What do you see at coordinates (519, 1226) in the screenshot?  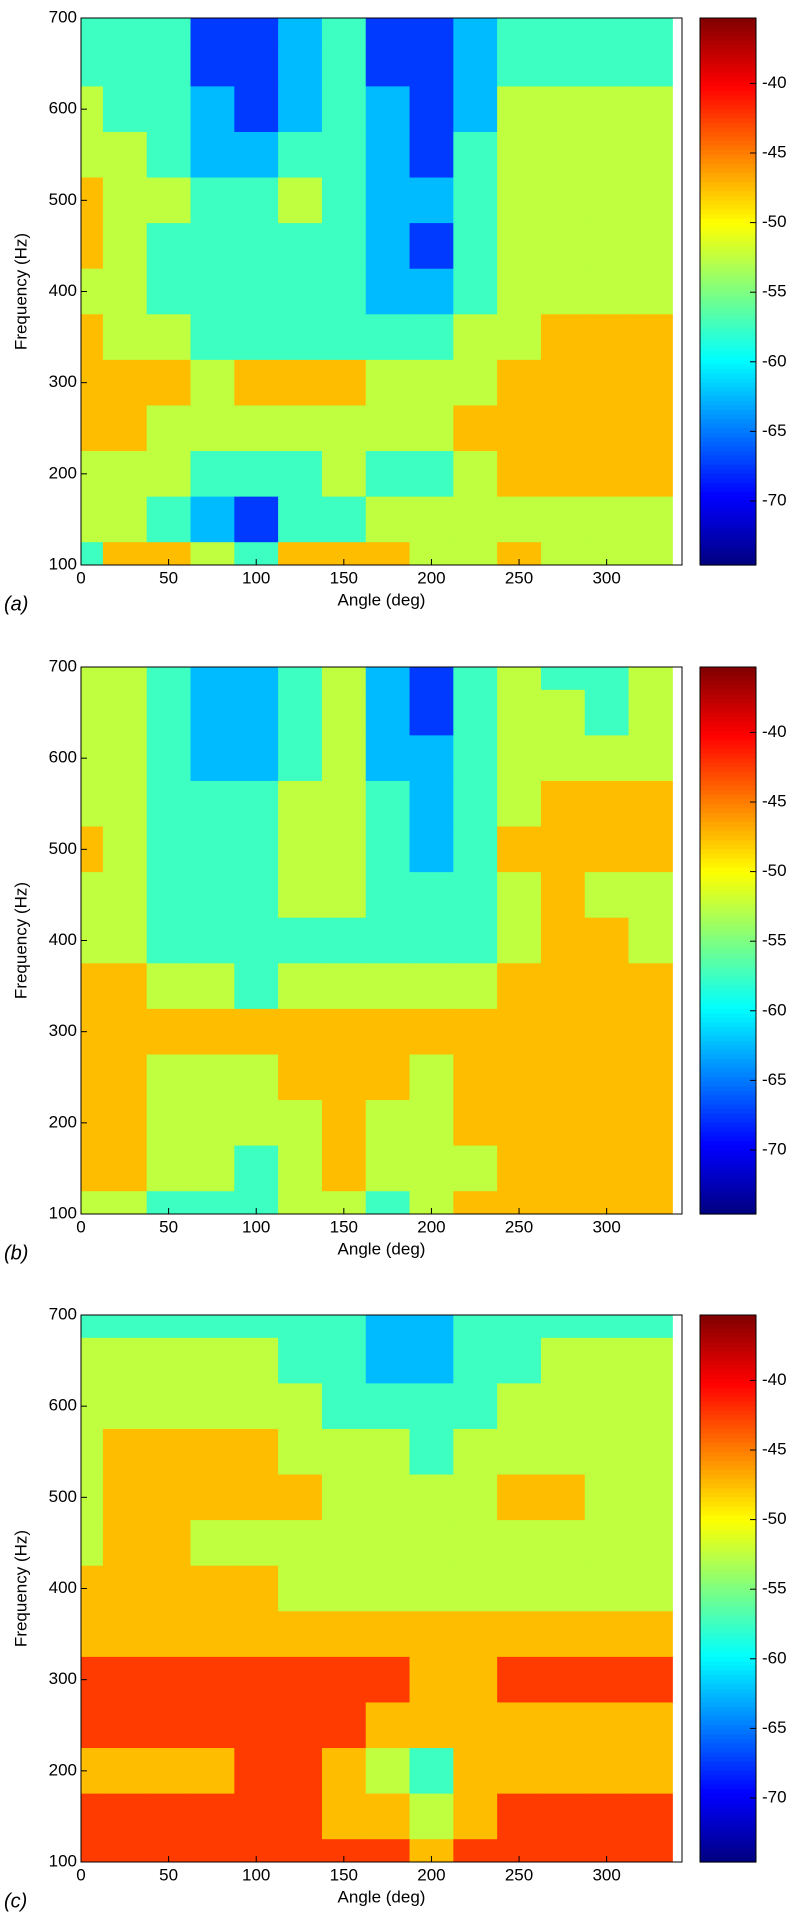 I see `x-tick-label: 250` at bounding box center [519, 1226].